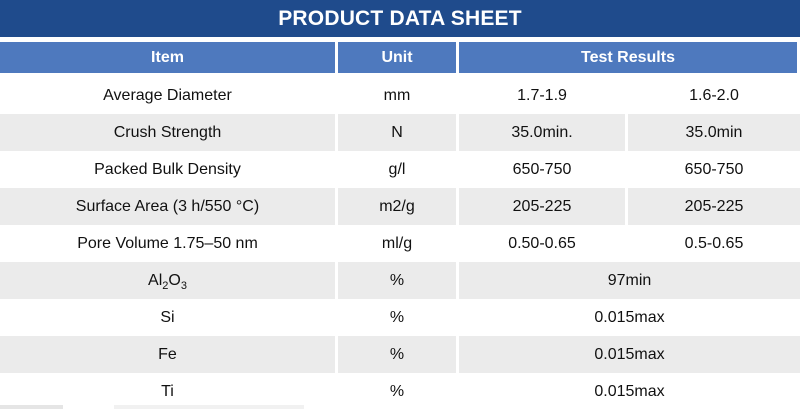 Image resolution: width=800 pixels, height=410 pixels. Describe the element at coordinates (542, 243) in the screenshot. I see `result-cell: 0.50-0.65` at that location.